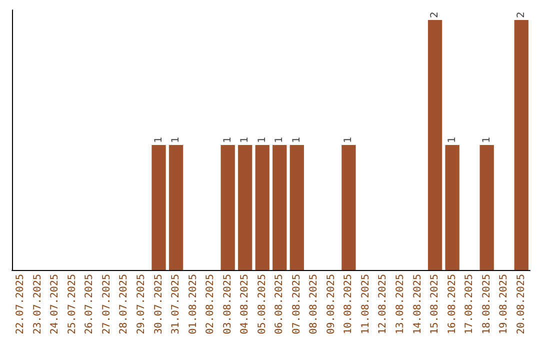 The image size is (540, 340). I want to click on x-tick-label: 22.07.2025, so click(20, 304).